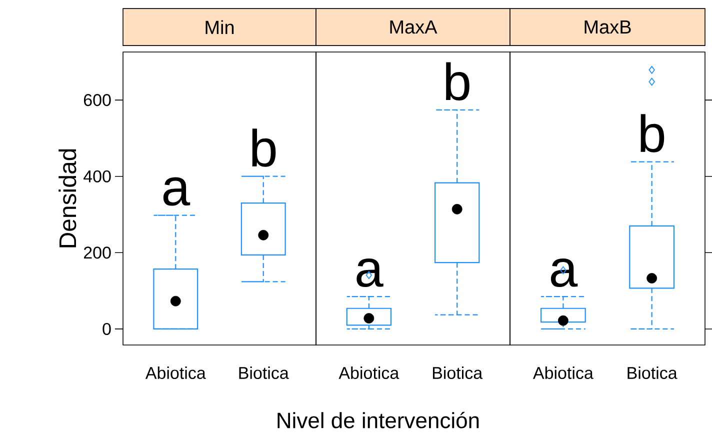 This screenshot has width=712, height=446. I want to click on y-tick-label: 600, so click(97, 100).